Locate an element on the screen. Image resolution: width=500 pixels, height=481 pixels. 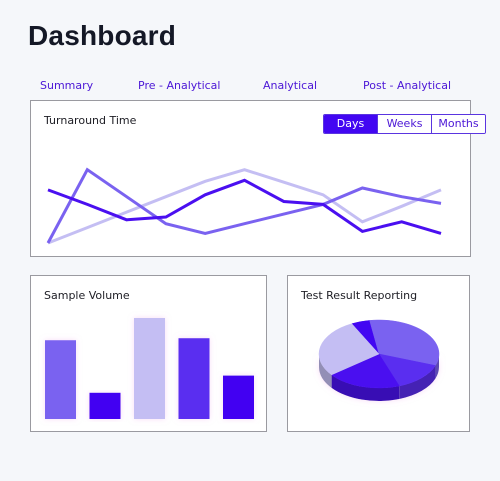
nav-tab-summary: Summary is located at coordinates (67, 85).